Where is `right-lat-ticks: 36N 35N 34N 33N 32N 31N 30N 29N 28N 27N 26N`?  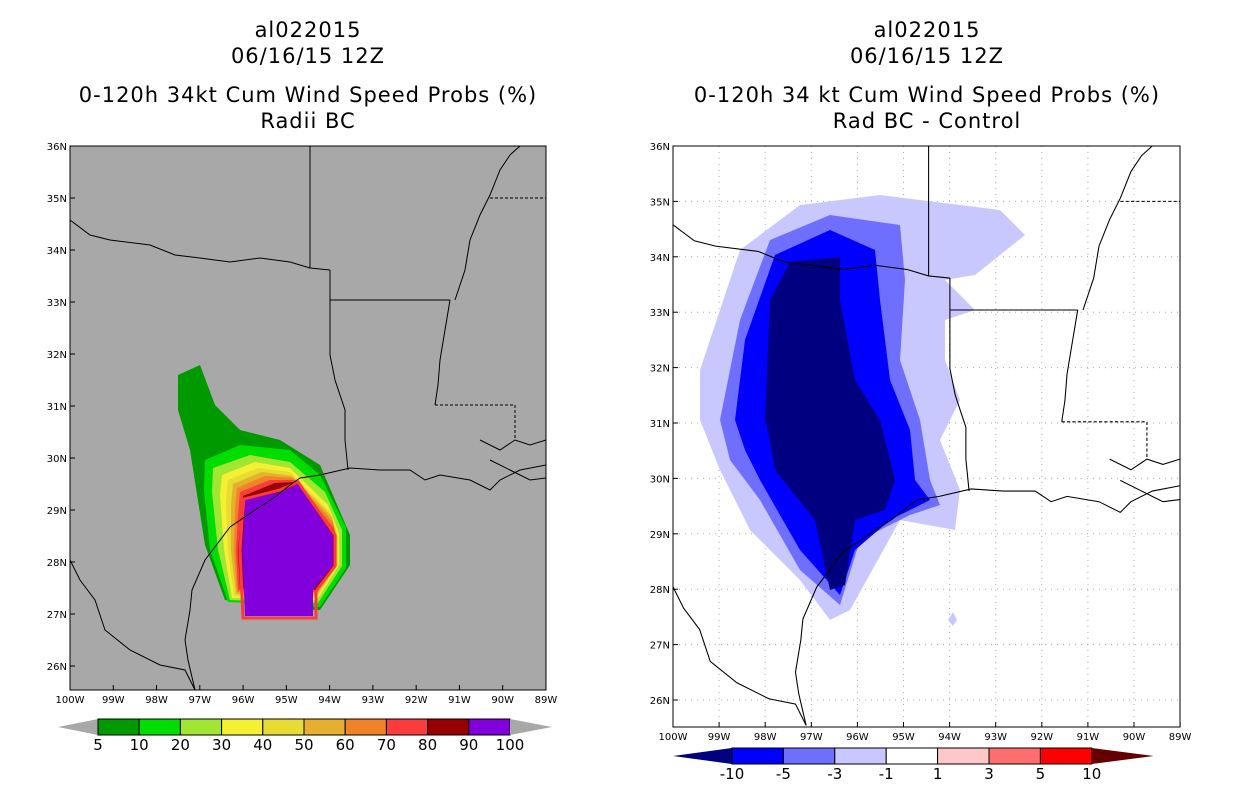 right-lat-ticks: 36N 35N 34N 33N 32N 31N 30N 29N 28N 27N 26N is located at coordinates (664, 424).